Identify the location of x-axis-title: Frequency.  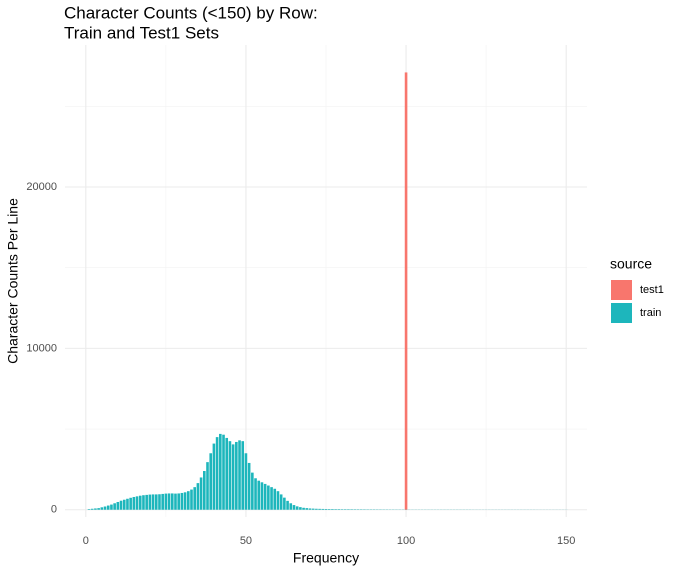
(326, 558).